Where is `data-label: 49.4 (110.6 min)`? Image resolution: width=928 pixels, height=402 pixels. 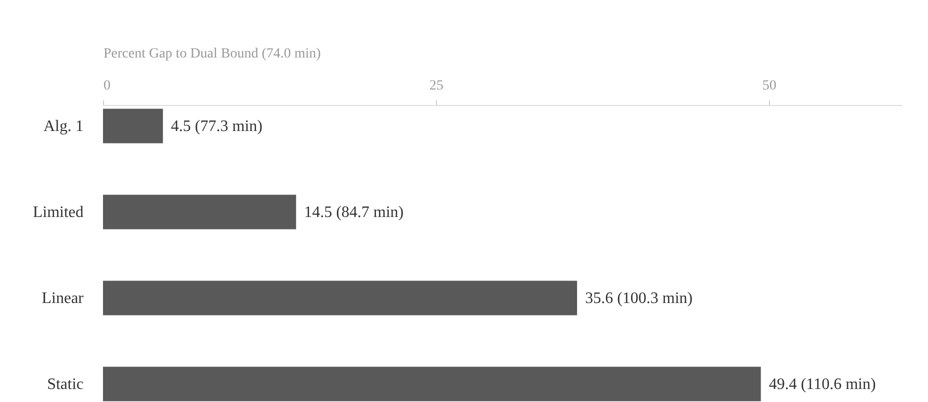 data-label: 49.4 (110.6 min) is located at coordinates (822, 385).